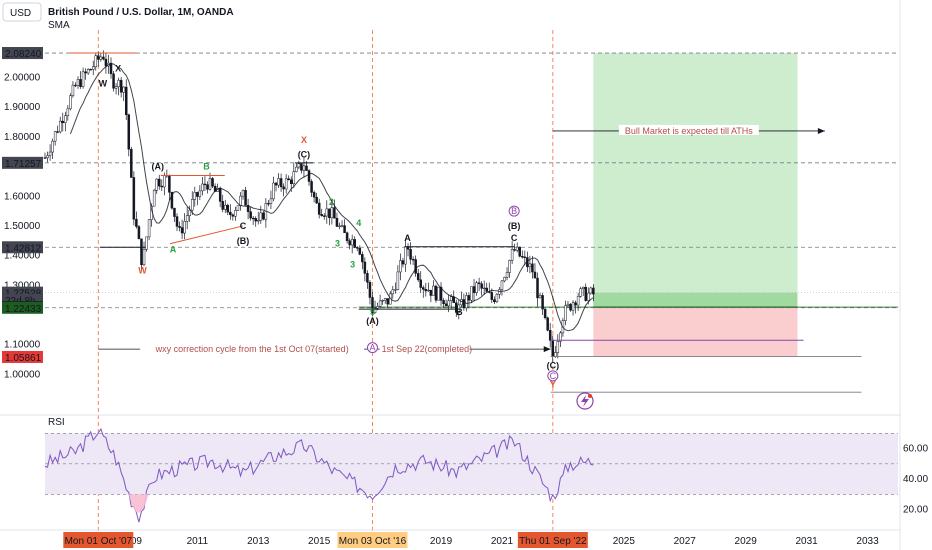  What do you see at coordinates (198, 541) in the screenshot?
I see `time-tick: 2011` at bounding box center [198, 541].